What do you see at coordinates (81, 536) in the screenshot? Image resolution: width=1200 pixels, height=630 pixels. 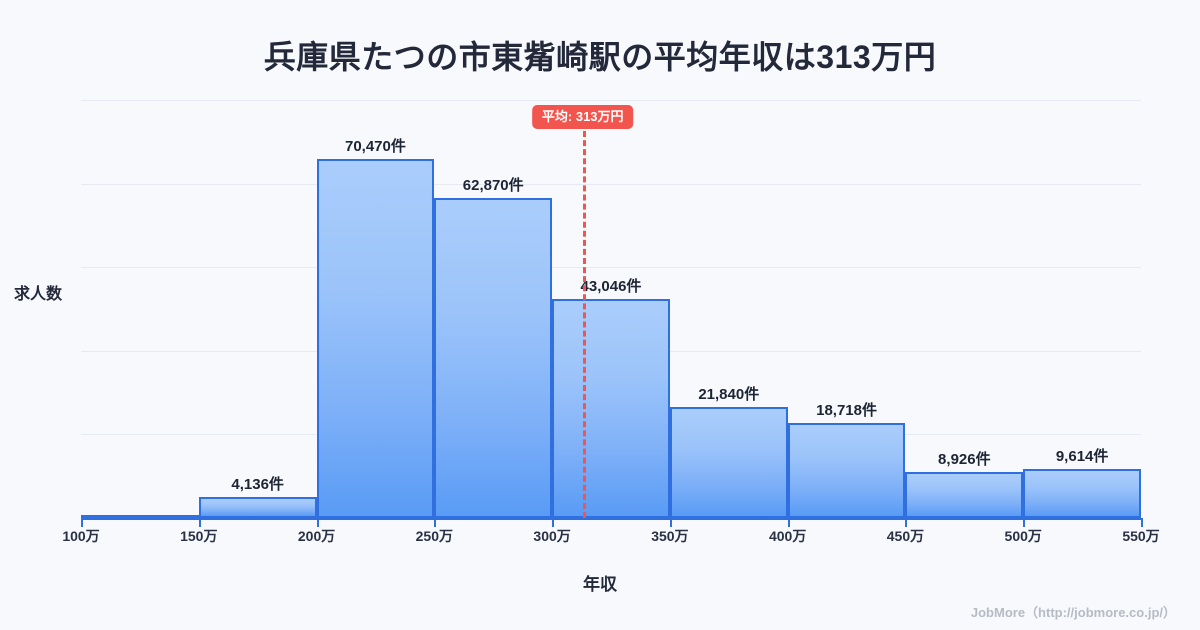 I see `x-tick-label: 100万` at bounding box center [81, 536].